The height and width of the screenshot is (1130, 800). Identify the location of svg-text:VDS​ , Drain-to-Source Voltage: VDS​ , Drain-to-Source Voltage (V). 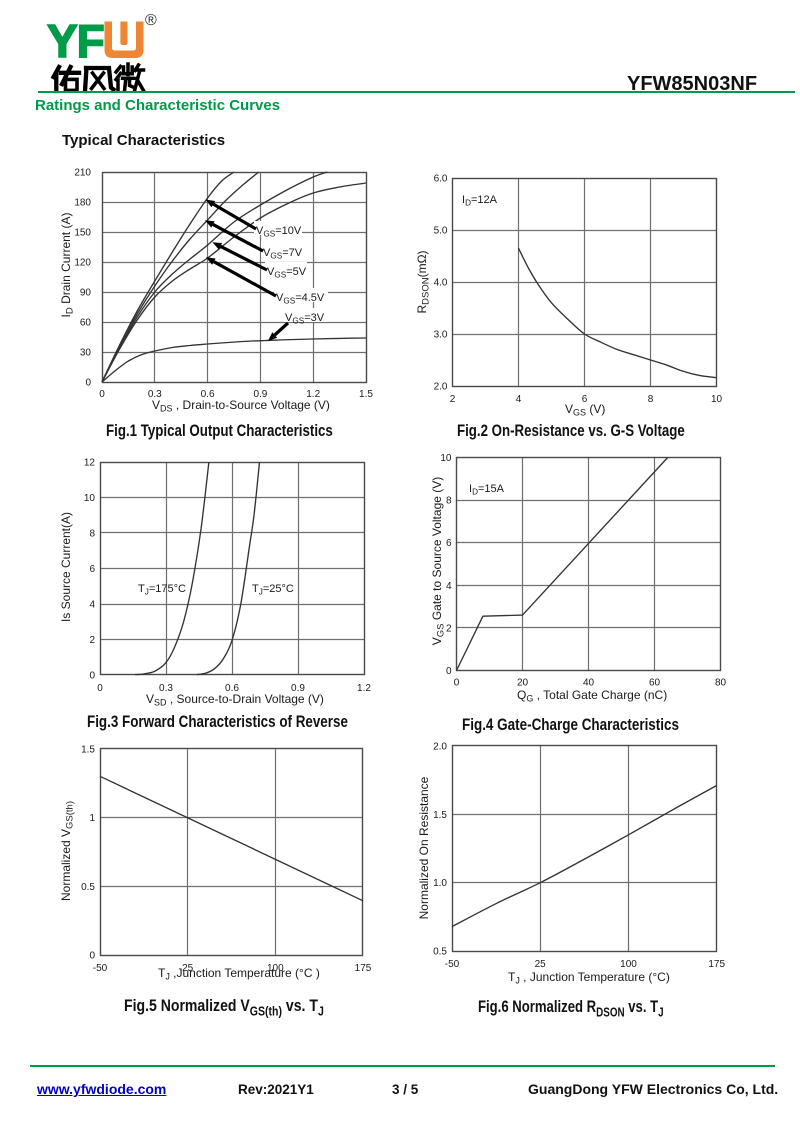
(241, 406).